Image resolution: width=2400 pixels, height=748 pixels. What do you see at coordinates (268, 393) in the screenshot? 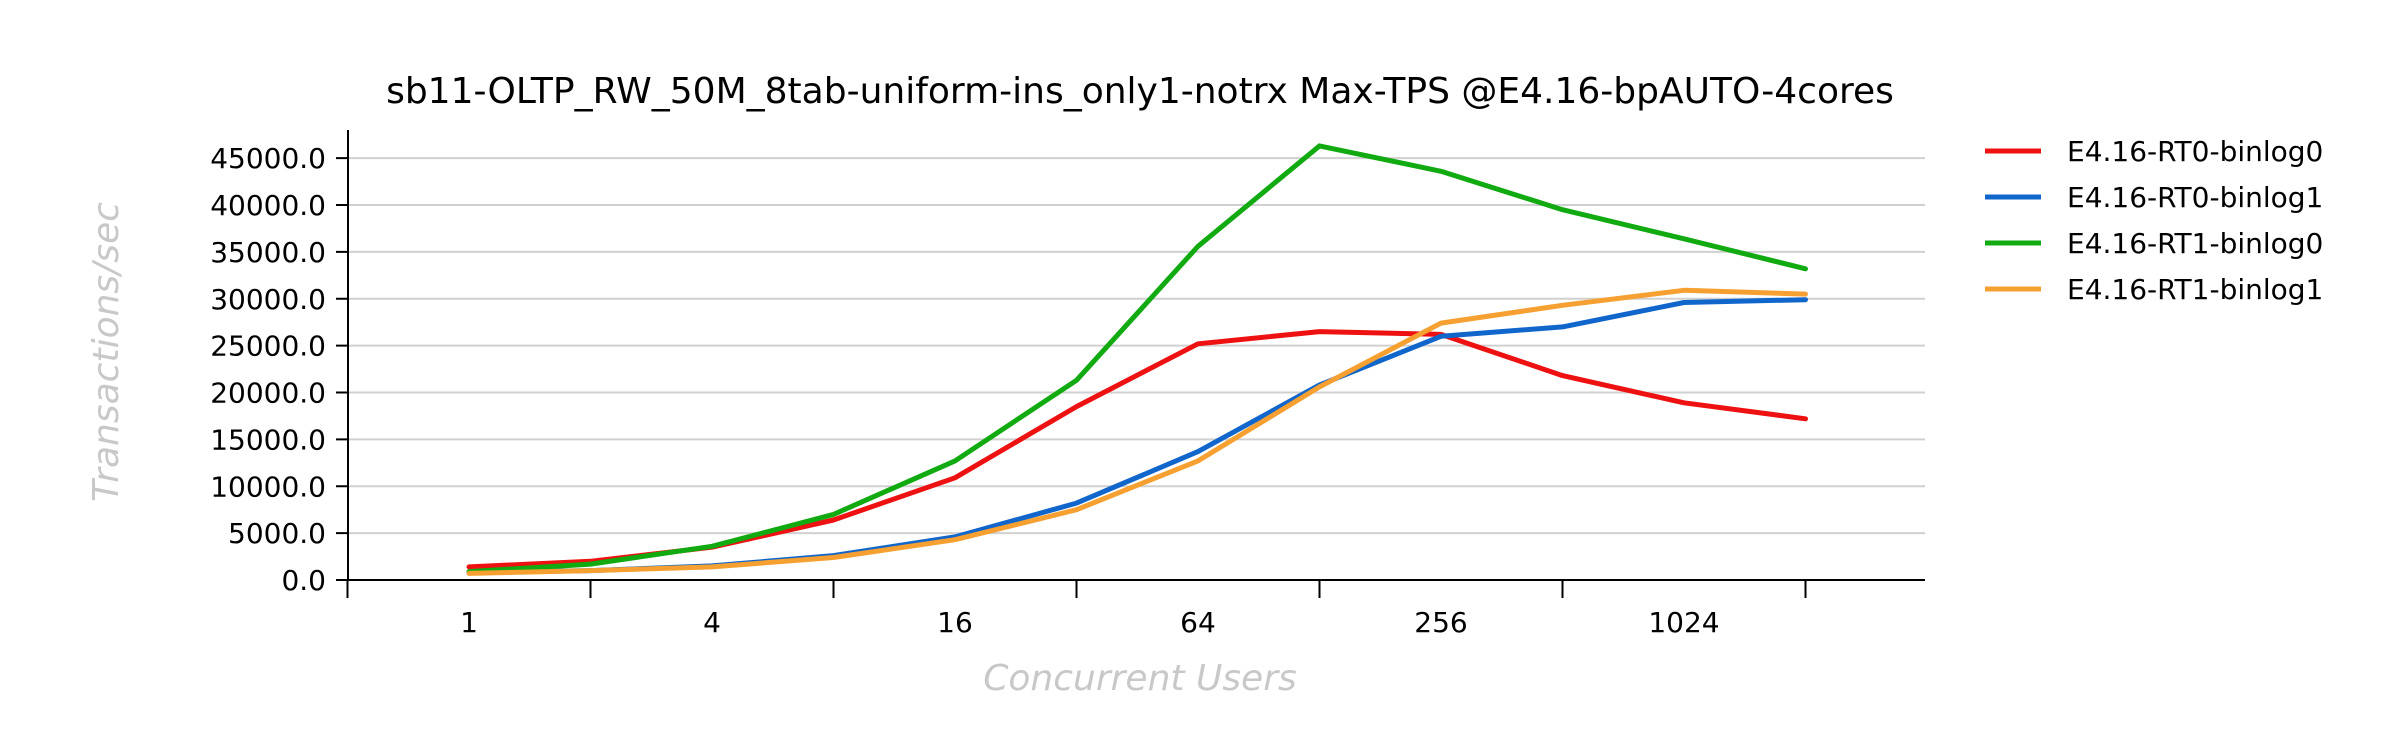
I see `y-tick-label: 20000.0` at bounding box center [268, 393].